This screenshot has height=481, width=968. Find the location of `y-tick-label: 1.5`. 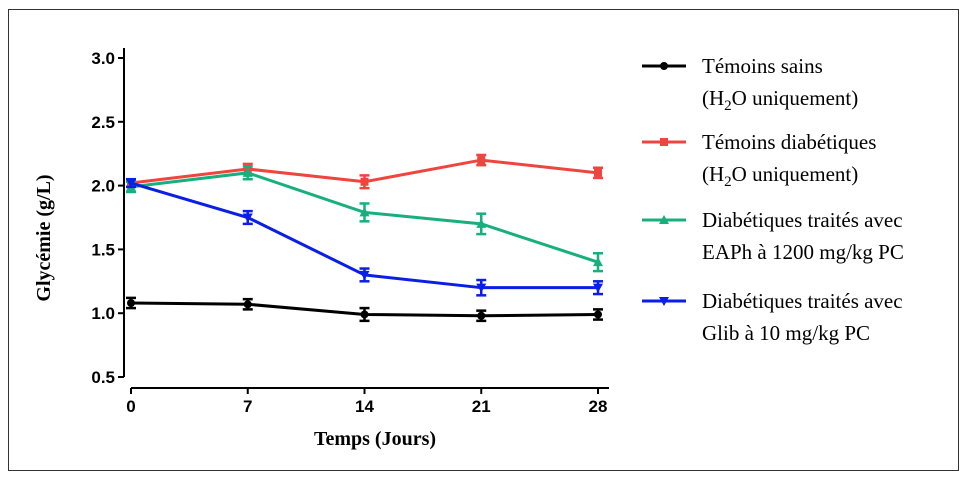

y-tick-label: 1.5 is located at coordinates (103, 249).